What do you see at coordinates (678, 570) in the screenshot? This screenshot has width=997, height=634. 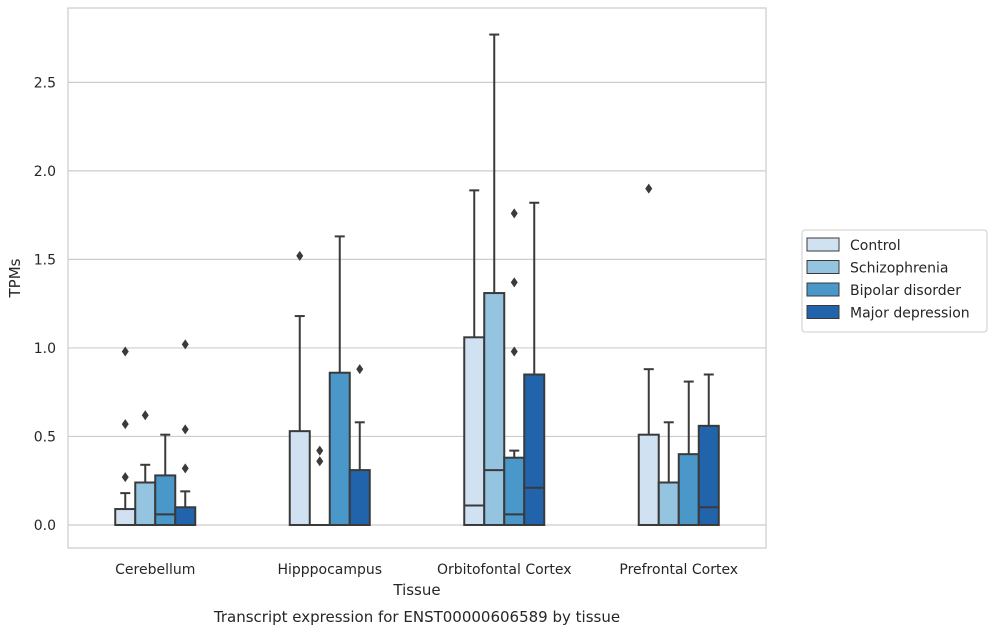 I see `x-tick-label: Prefrontal Cortex` at bounding box center [678, 570].